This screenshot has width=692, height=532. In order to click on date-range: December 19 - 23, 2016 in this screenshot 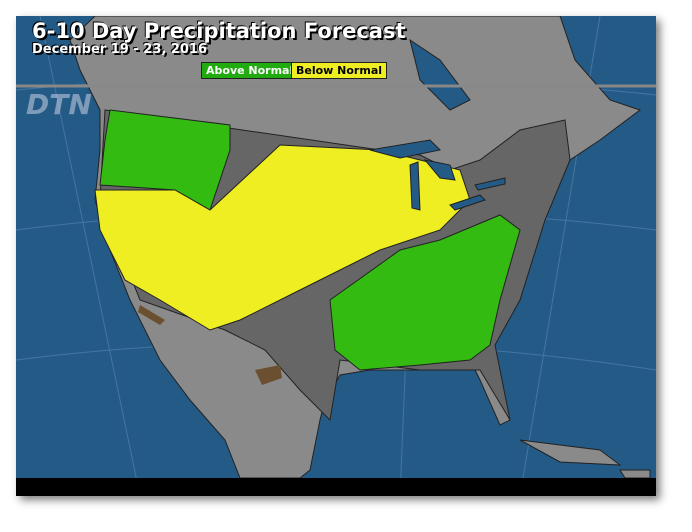, I will do `click(120, 49)`.